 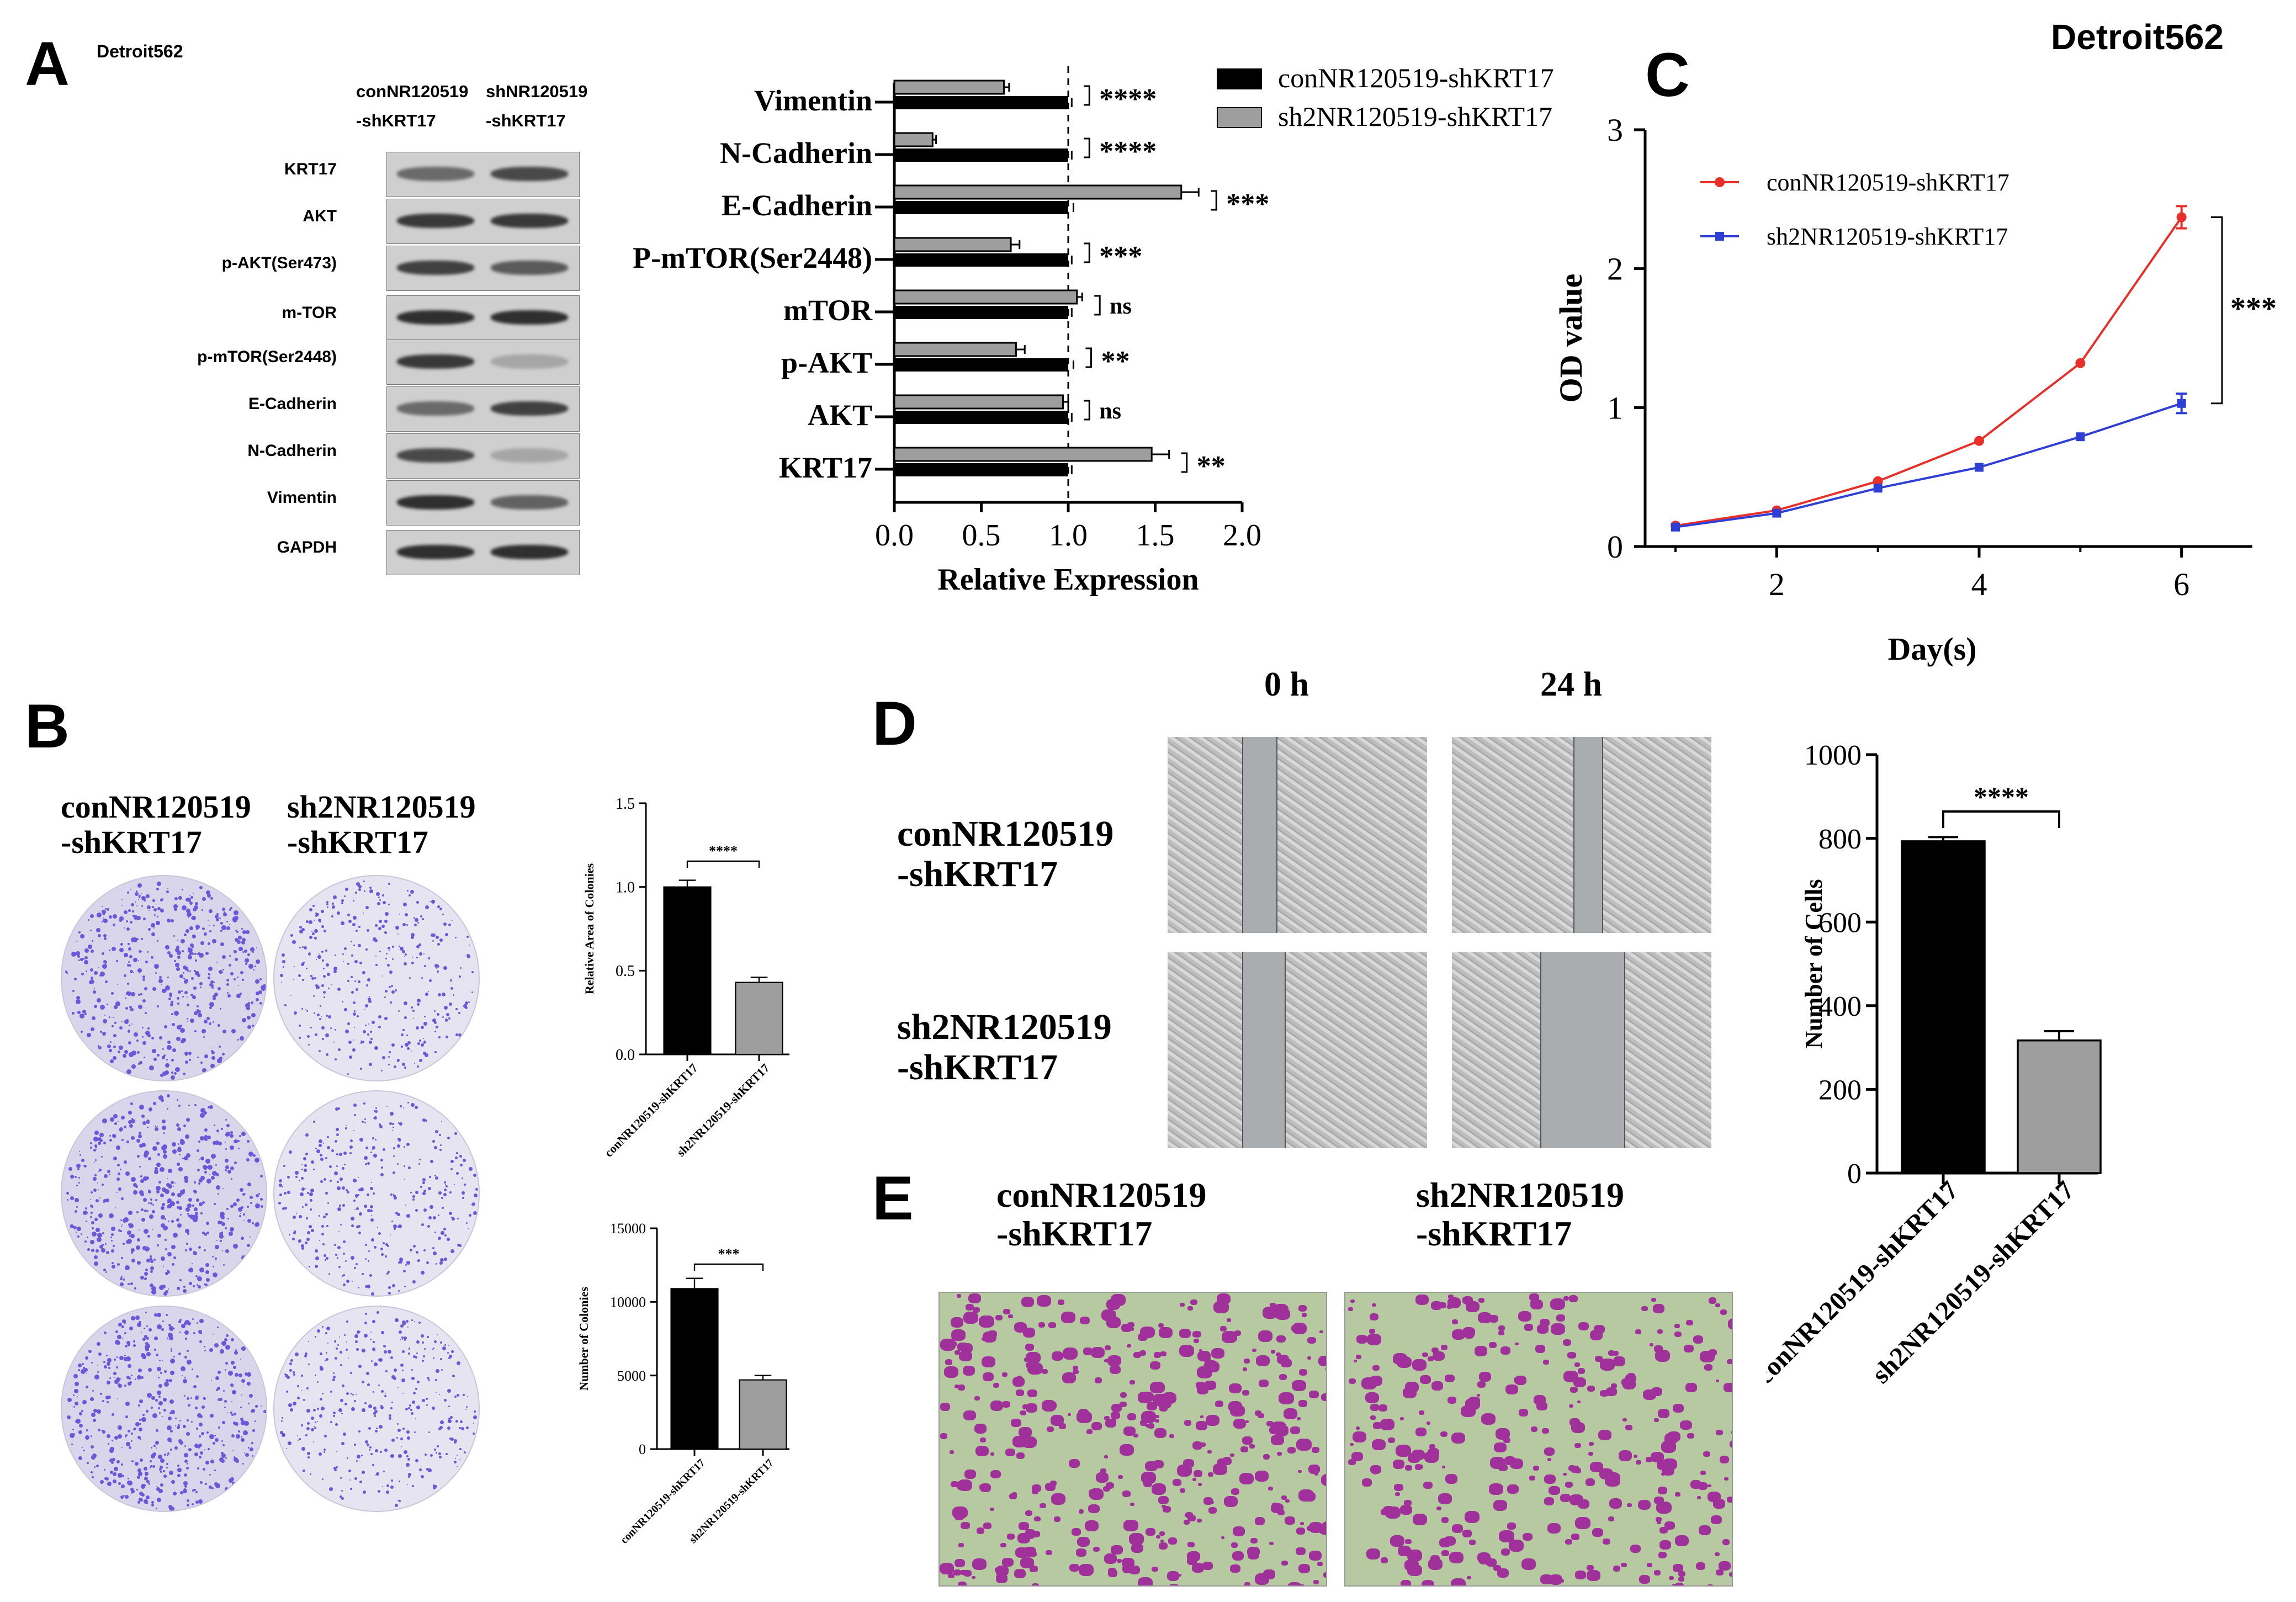 What do you see at coordinates (164, 1193) in the screenshot?
I see `colony-dish` at bounding box center [164, 1193].